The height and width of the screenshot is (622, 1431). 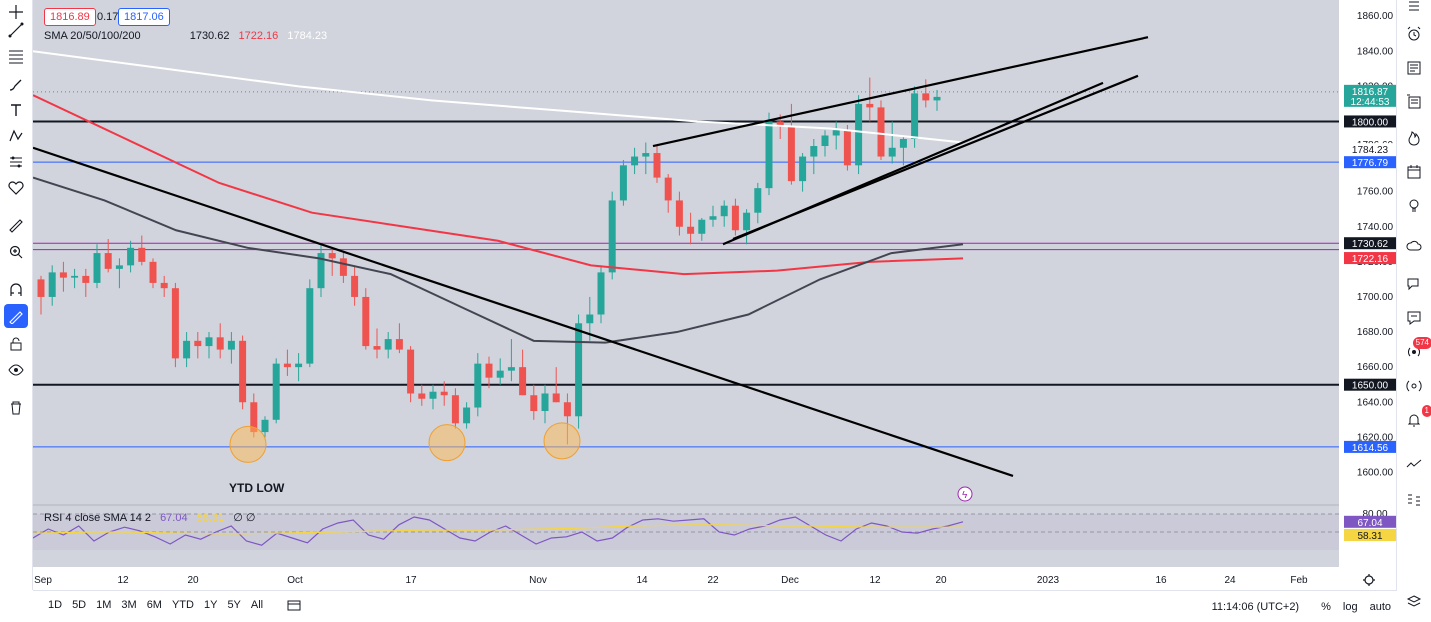 I want to click on range-all: All, so click(x=257, y=605).